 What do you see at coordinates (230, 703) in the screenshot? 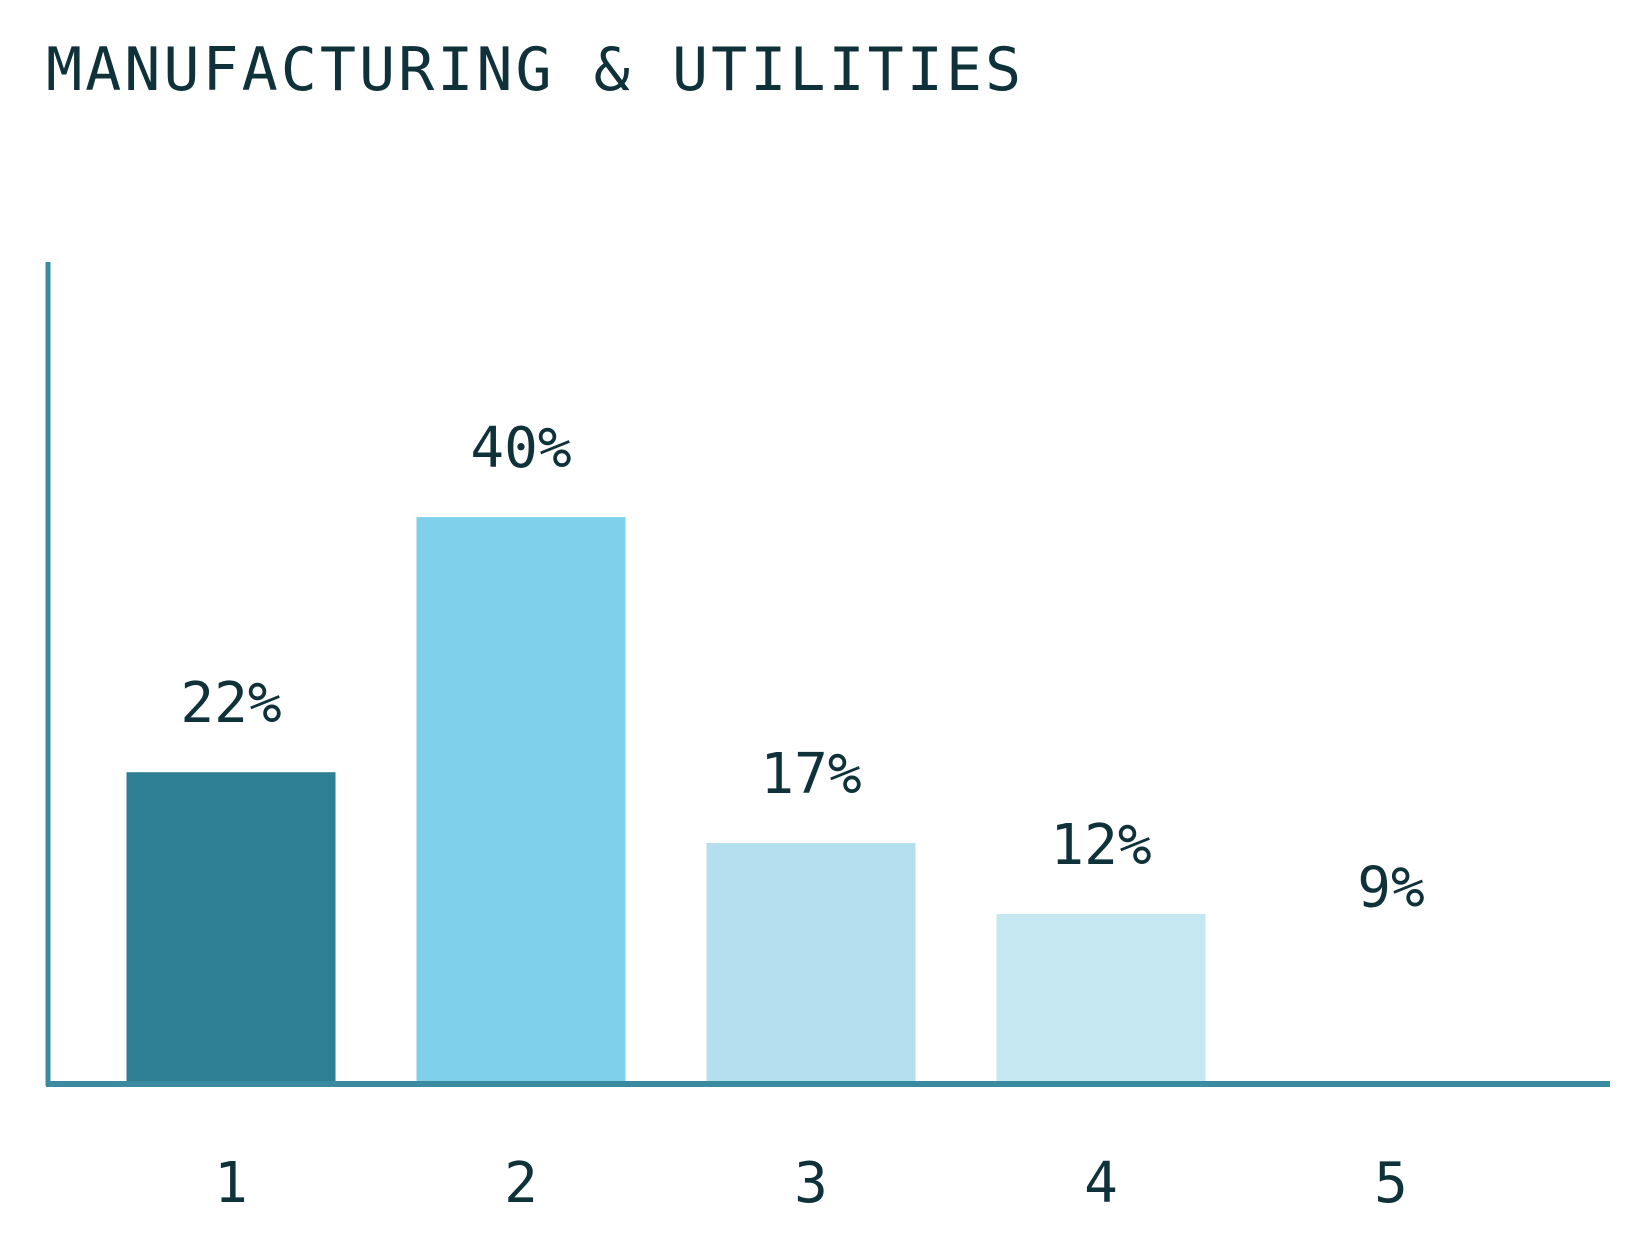
I see `value-label-1: 22%` at bounding box center [230, 703].